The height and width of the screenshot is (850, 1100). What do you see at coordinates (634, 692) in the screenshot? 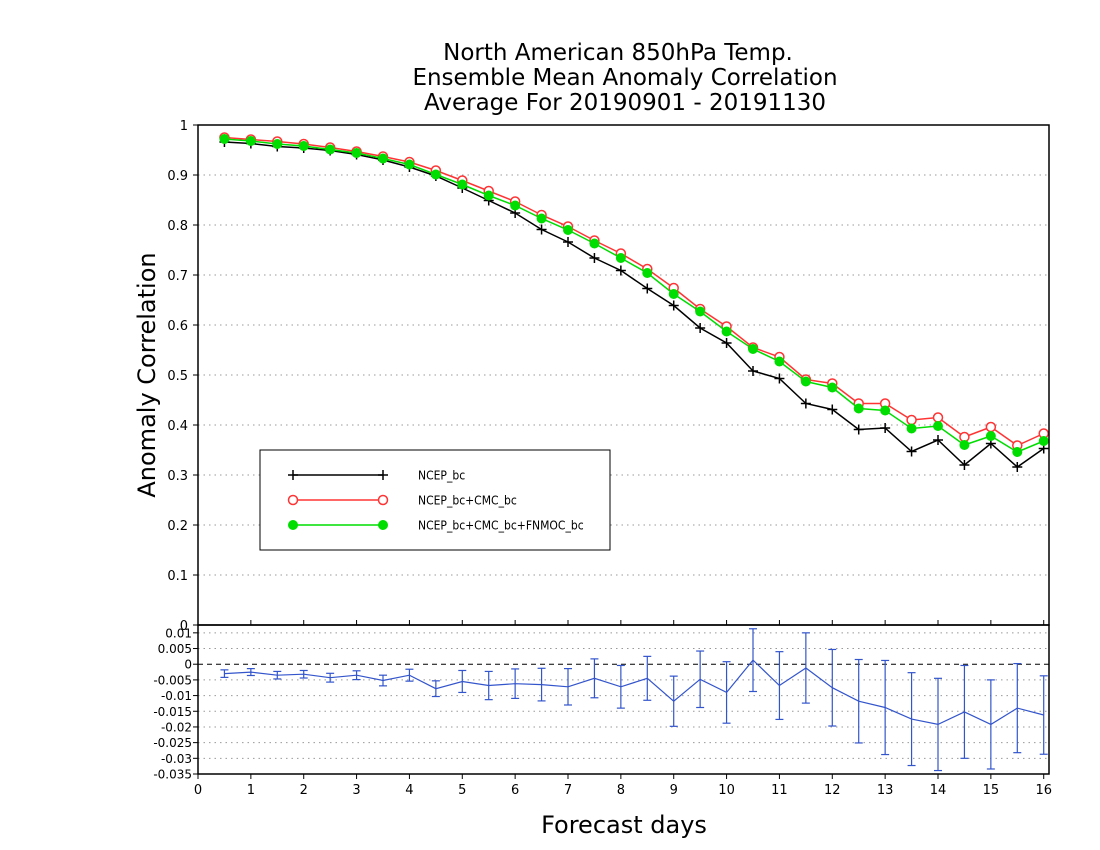
I see `series-line` at bounding box center [634, 692].